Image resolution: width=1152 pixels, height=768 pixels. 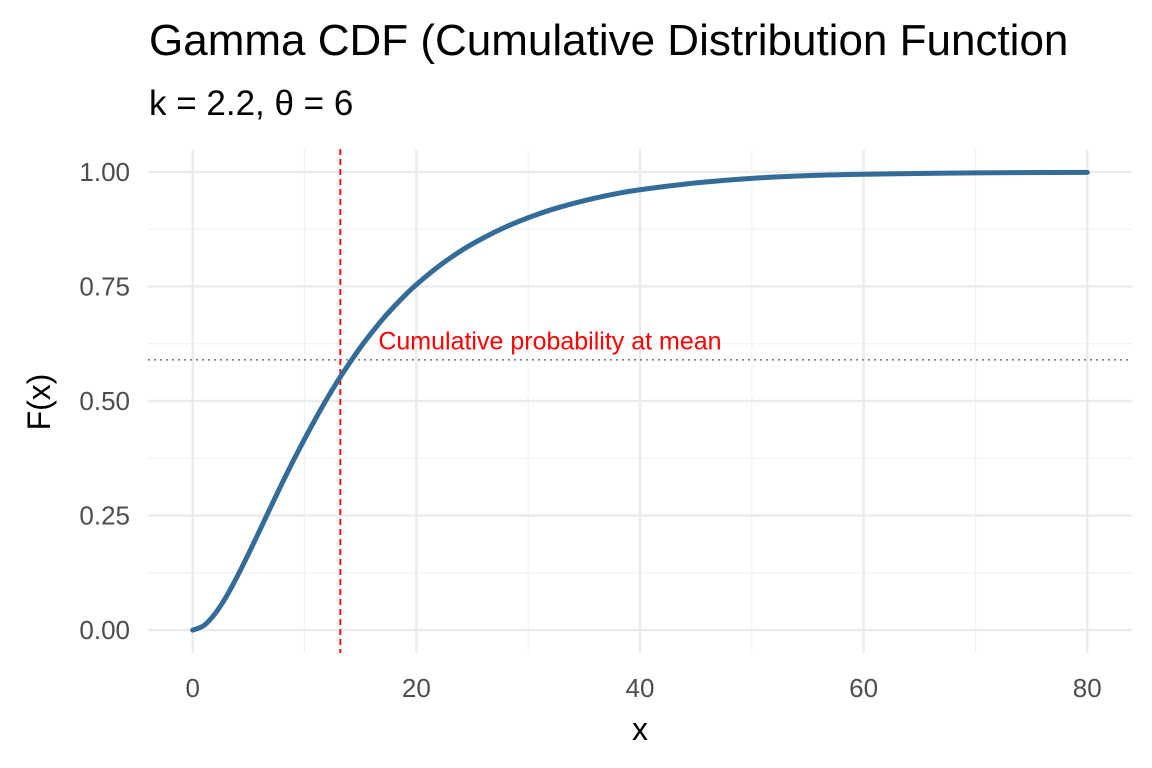 I want to click on y-tick-label: 0.25, so click(x=104, y=516).